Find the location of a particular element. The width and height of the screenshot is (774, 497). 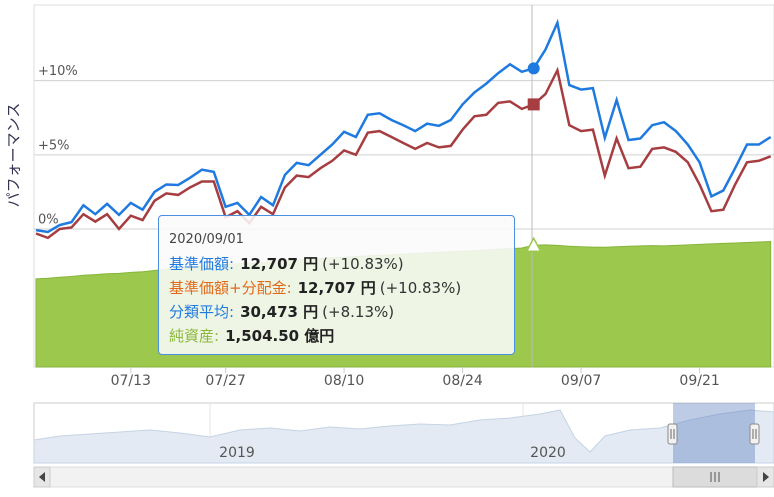

x-tick-label: 09/07 is located at coordinates (581, 381).